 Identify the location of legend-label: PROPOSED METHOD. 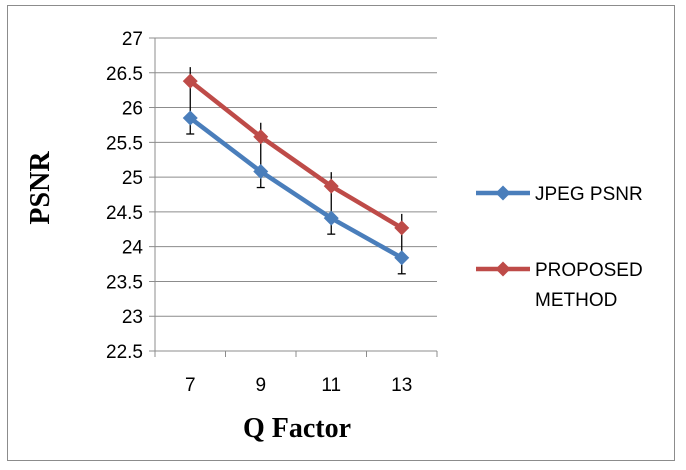
(589, 285).